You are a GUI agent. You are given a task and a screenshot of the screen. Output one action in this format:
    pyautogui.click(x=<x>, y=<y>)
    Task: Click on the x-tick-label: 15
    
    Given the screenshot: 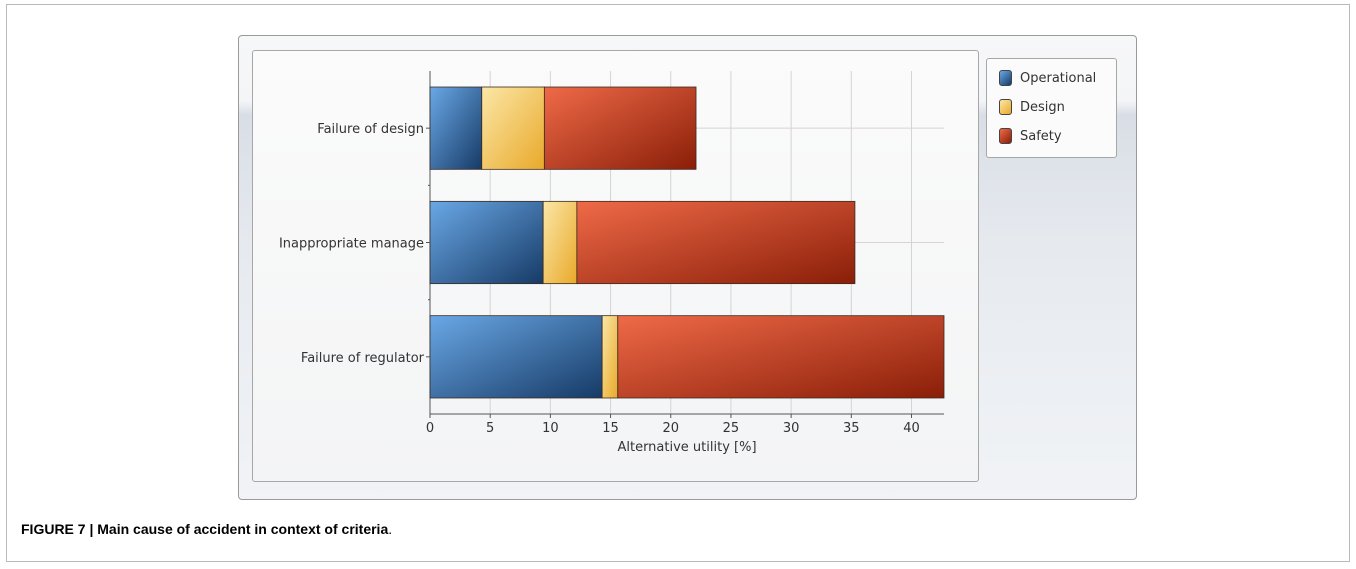 What is the action you would take?
    pyautogui.click(x=610, y=428)
    